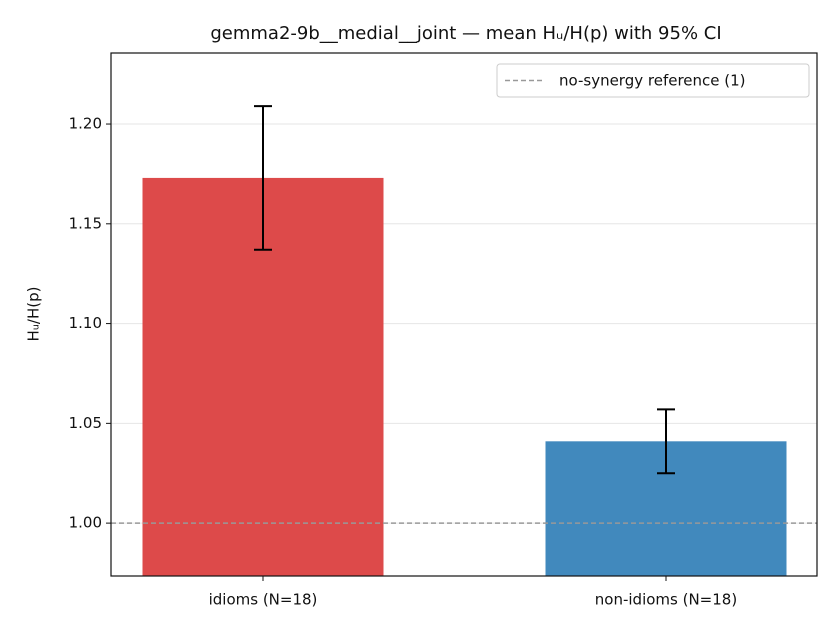 This screenshot has width=840, height=630. I want to click on y-tick-label: 1.10, so click(85, 323).